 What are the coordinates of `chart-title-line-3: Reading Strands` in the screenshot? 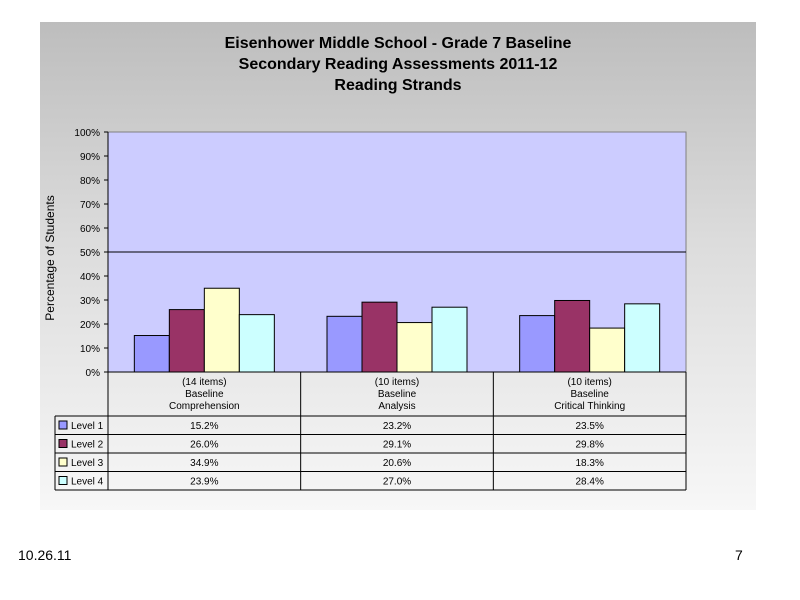 It's located at (398, 85).